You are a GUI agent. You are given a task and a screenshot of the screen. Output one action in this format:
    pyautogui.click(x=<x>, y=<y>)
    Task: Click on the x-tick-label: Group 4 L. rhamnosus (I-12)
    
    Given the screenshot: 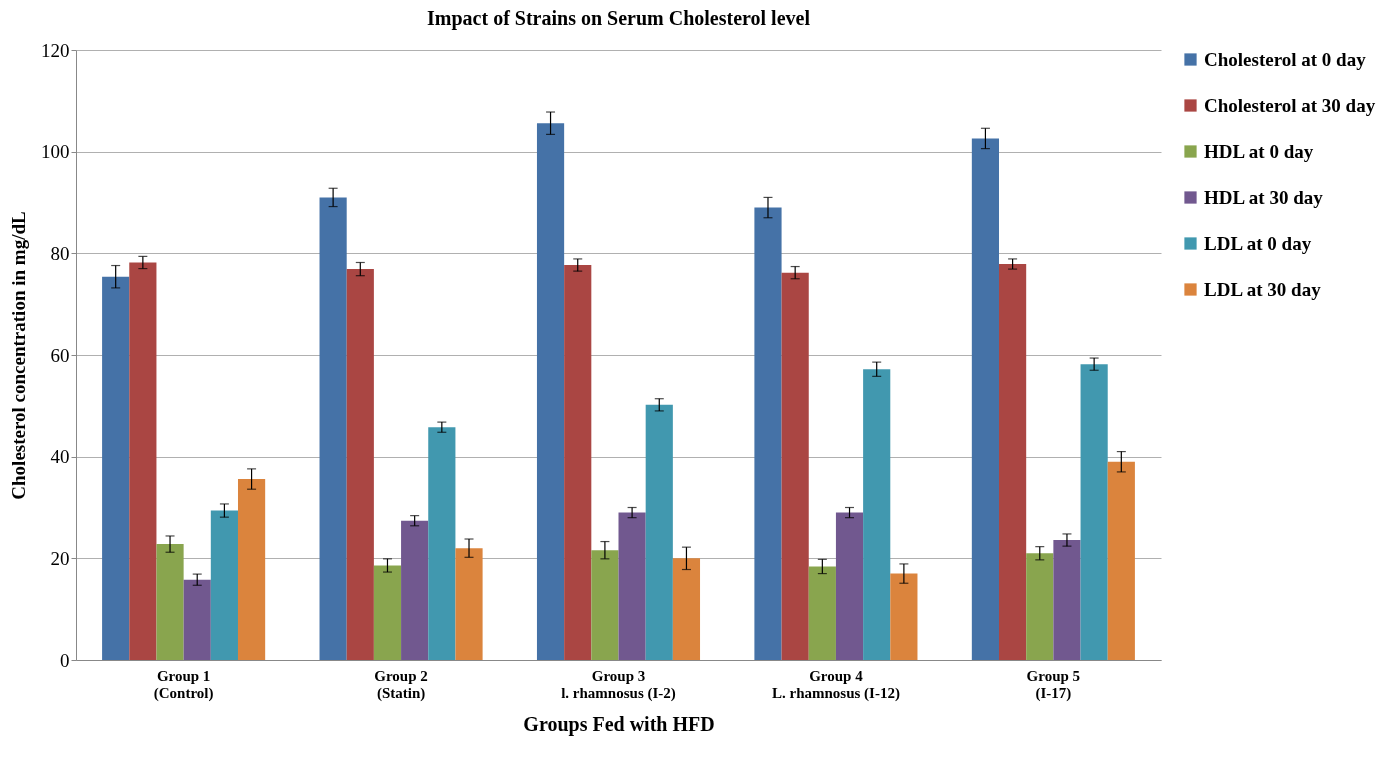 What is the action you would take?
    pyautogui.click(x=835, y=684)
    